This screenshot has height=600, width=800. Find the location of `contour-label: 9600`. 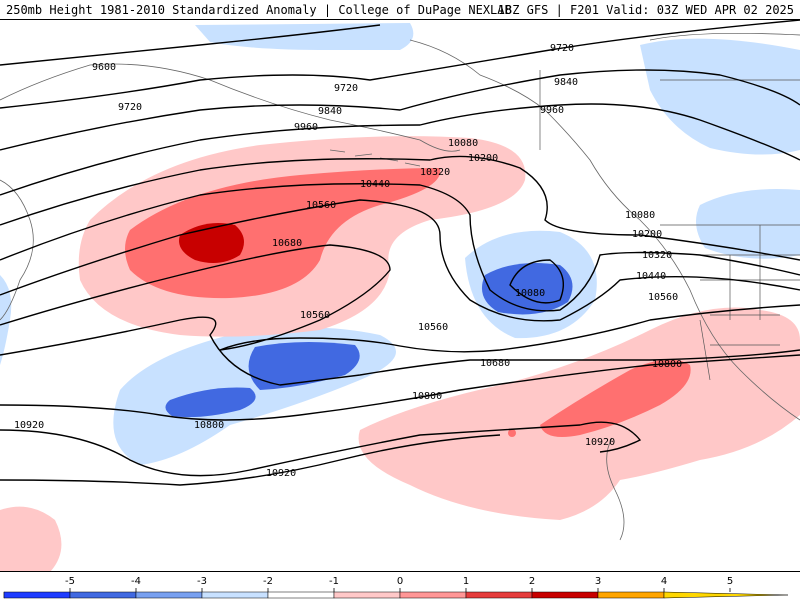

contour-label: 9600 is located at coordinates (104, 67).